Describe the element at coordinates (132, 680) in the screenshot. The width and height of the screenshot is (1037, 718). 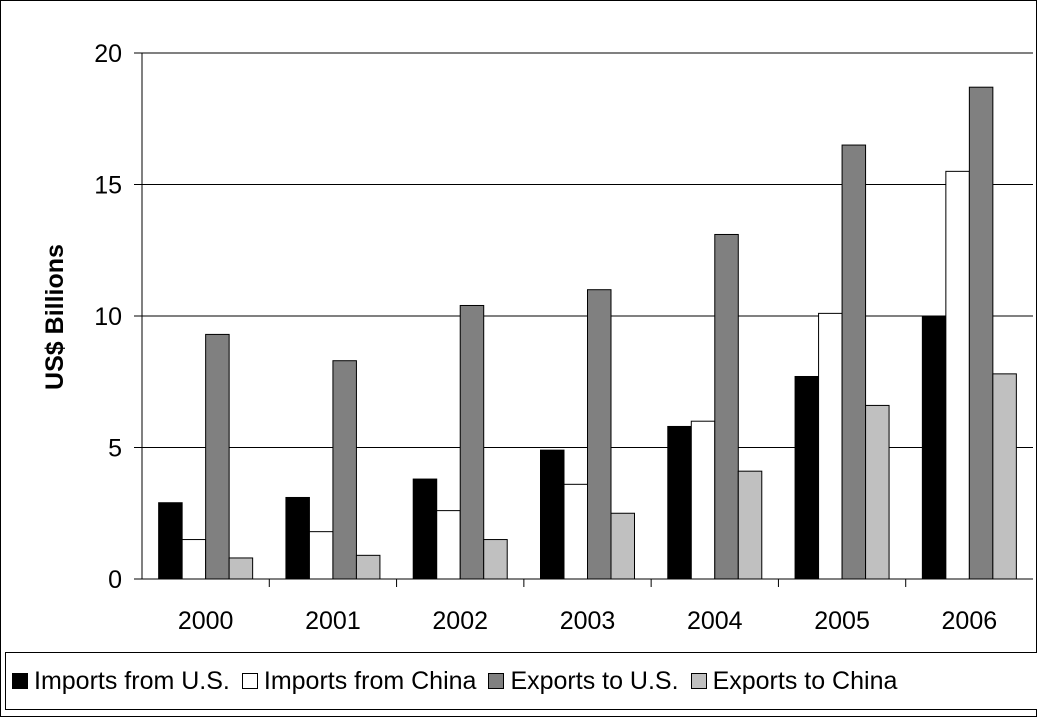
I see `legend-label: Imports from U.S.` at that location.